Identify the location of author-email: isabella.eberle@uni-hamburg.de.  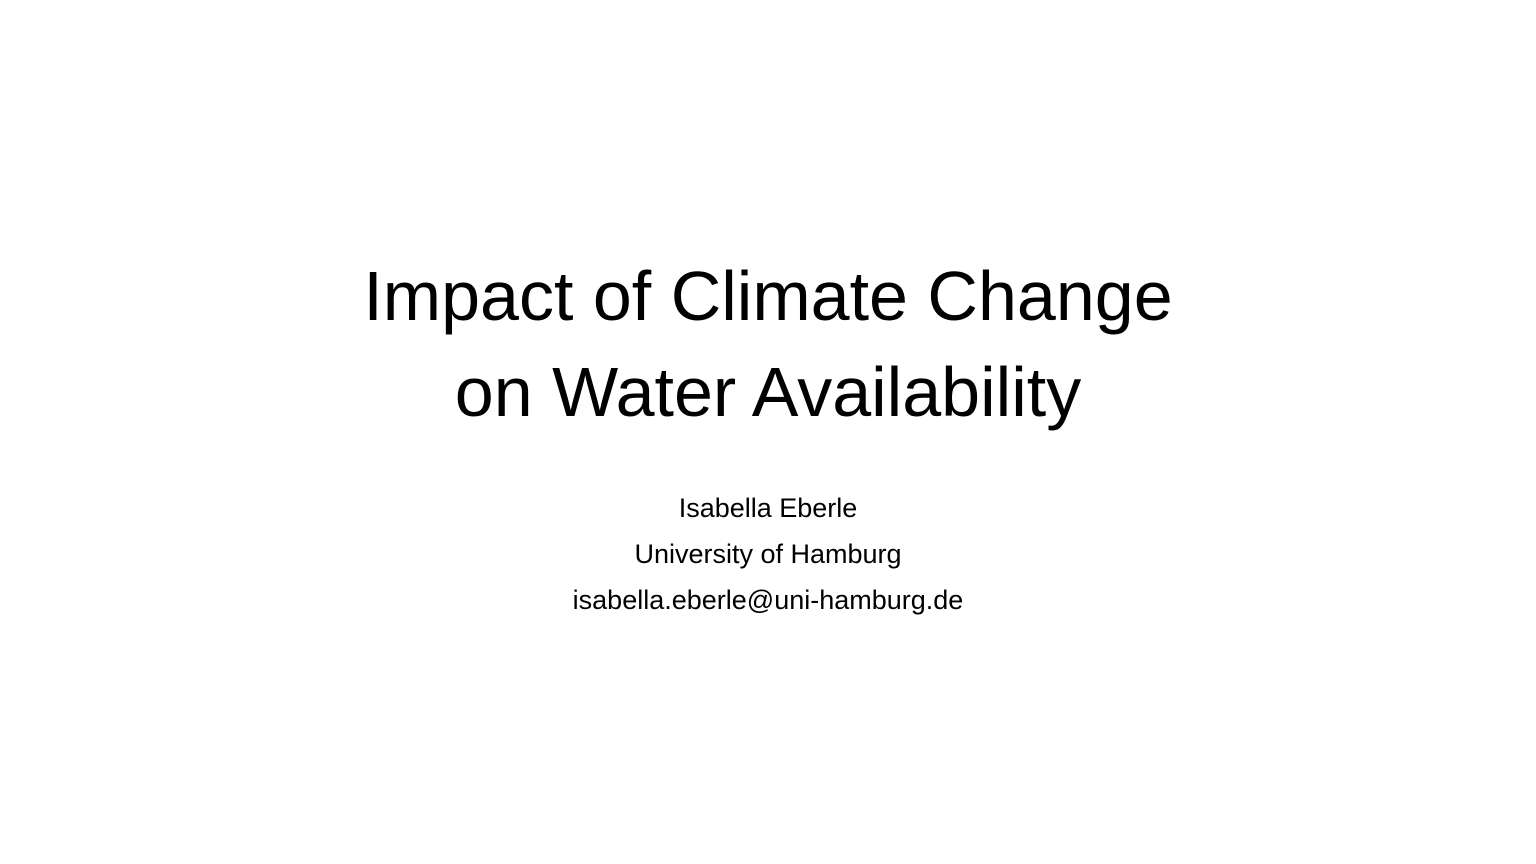
(768, 600).